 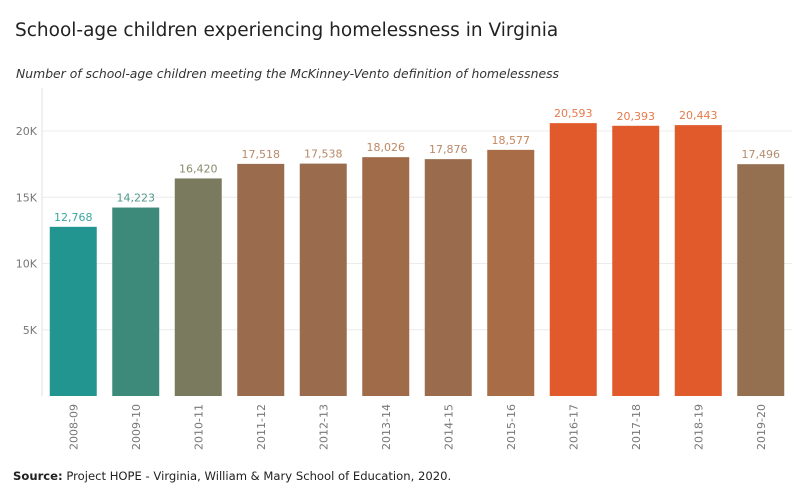 I want to click on bar-value-label: 17,538, so click(x=323, y=154).